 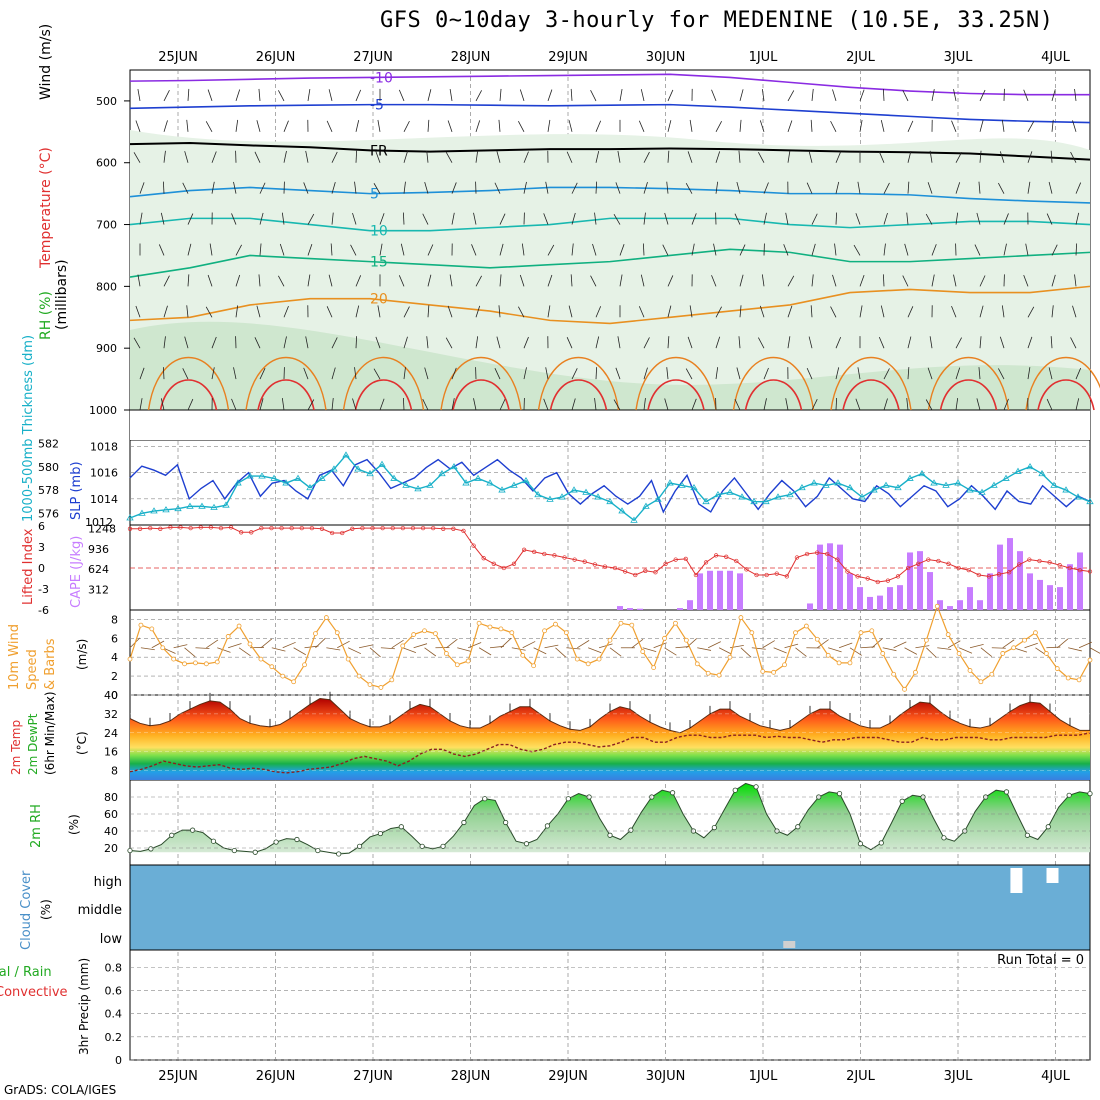 What do you see at coordinates (104, 499) in the screenshot?
I see `slp-tick-label: 1014` at bounding box center [104, 499].